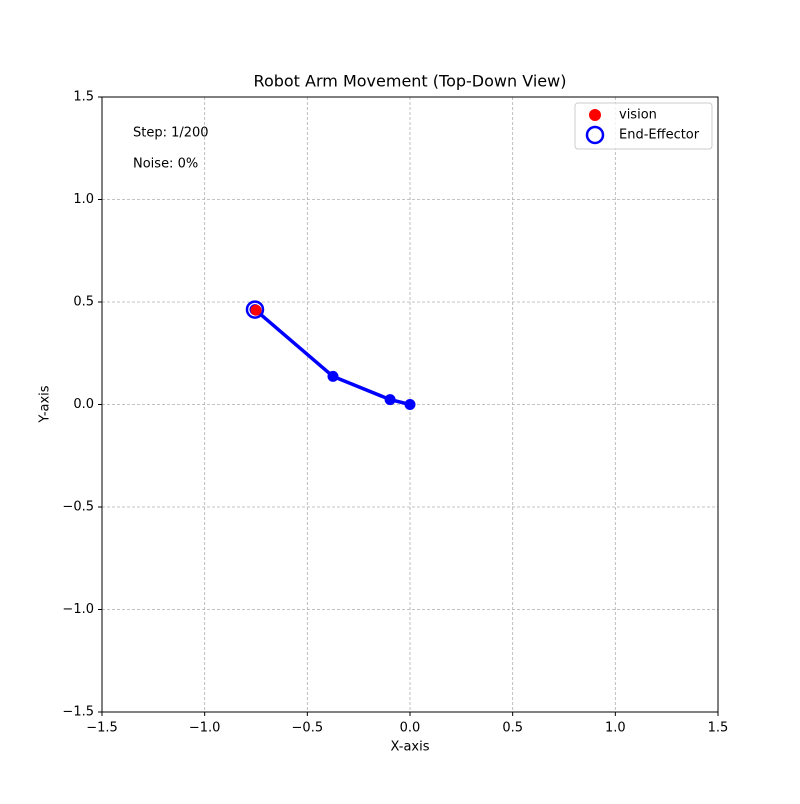  I want to click on vision-point, so click(256, 310).